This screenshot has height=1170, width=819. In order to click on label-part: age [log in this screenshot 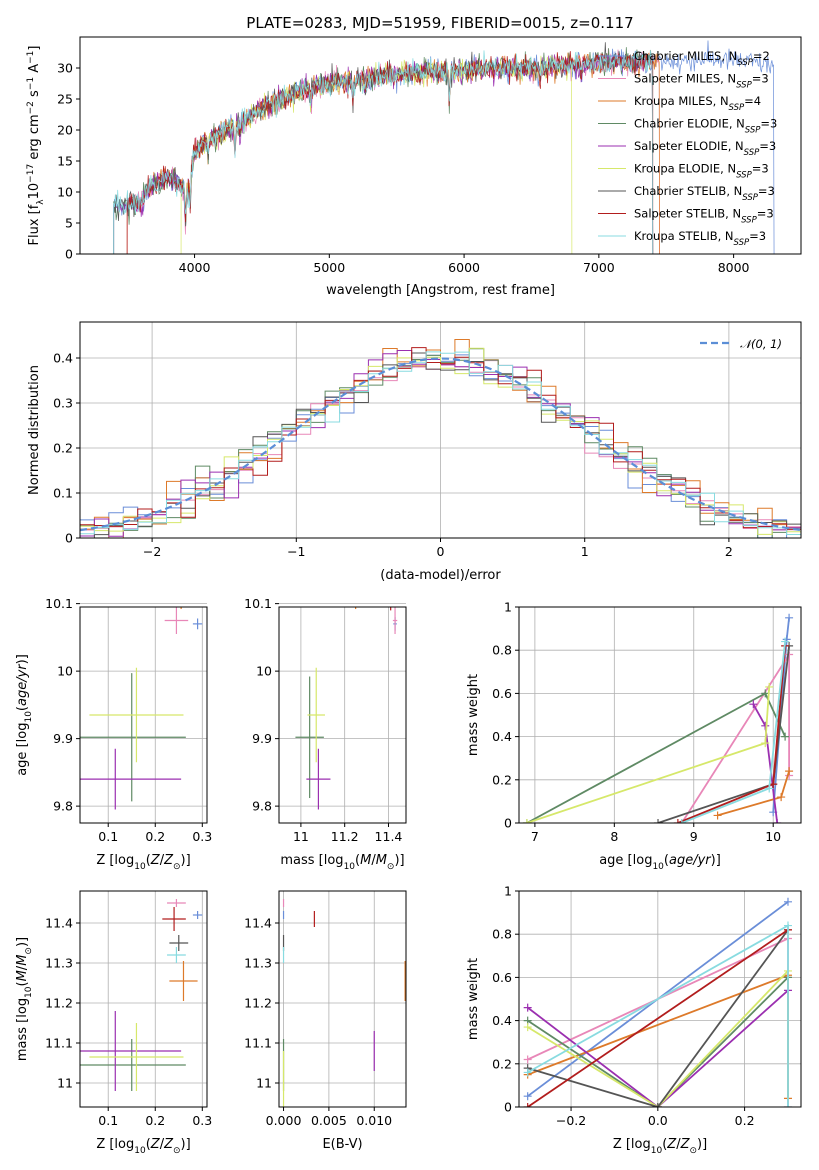, I will do `click(22, 749)`.